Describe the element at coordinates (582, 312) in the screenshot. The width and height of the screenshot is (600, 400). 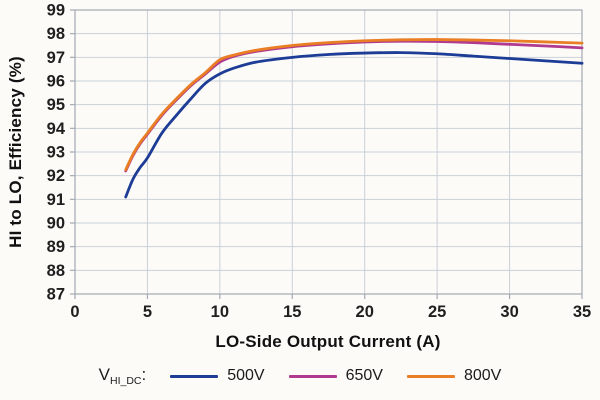
I see `x-tick-label: 35` at that location.